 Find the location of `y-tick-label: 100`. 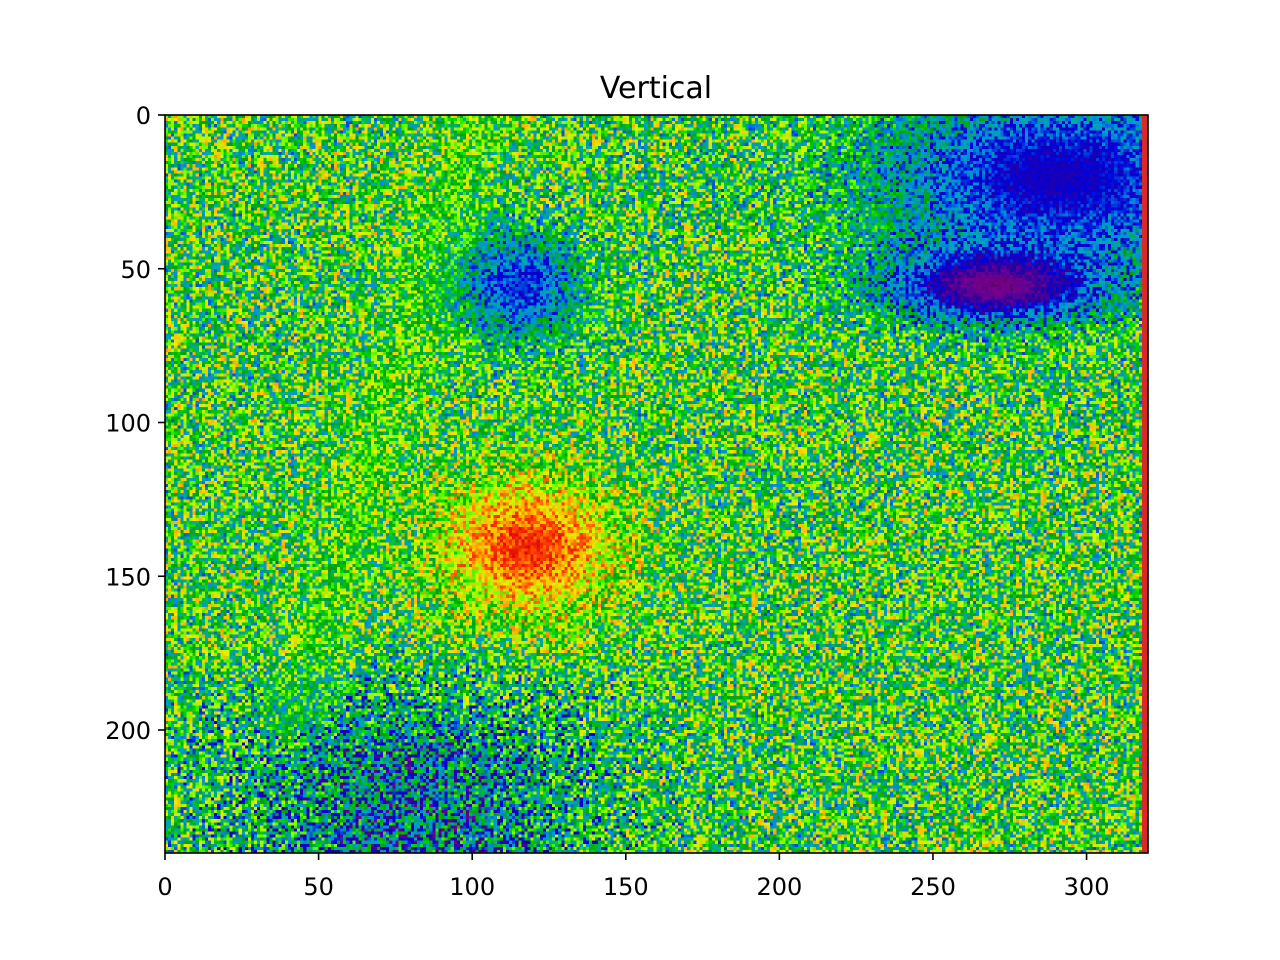

y-tick-label: 100 is located at coordinates (128, 424).